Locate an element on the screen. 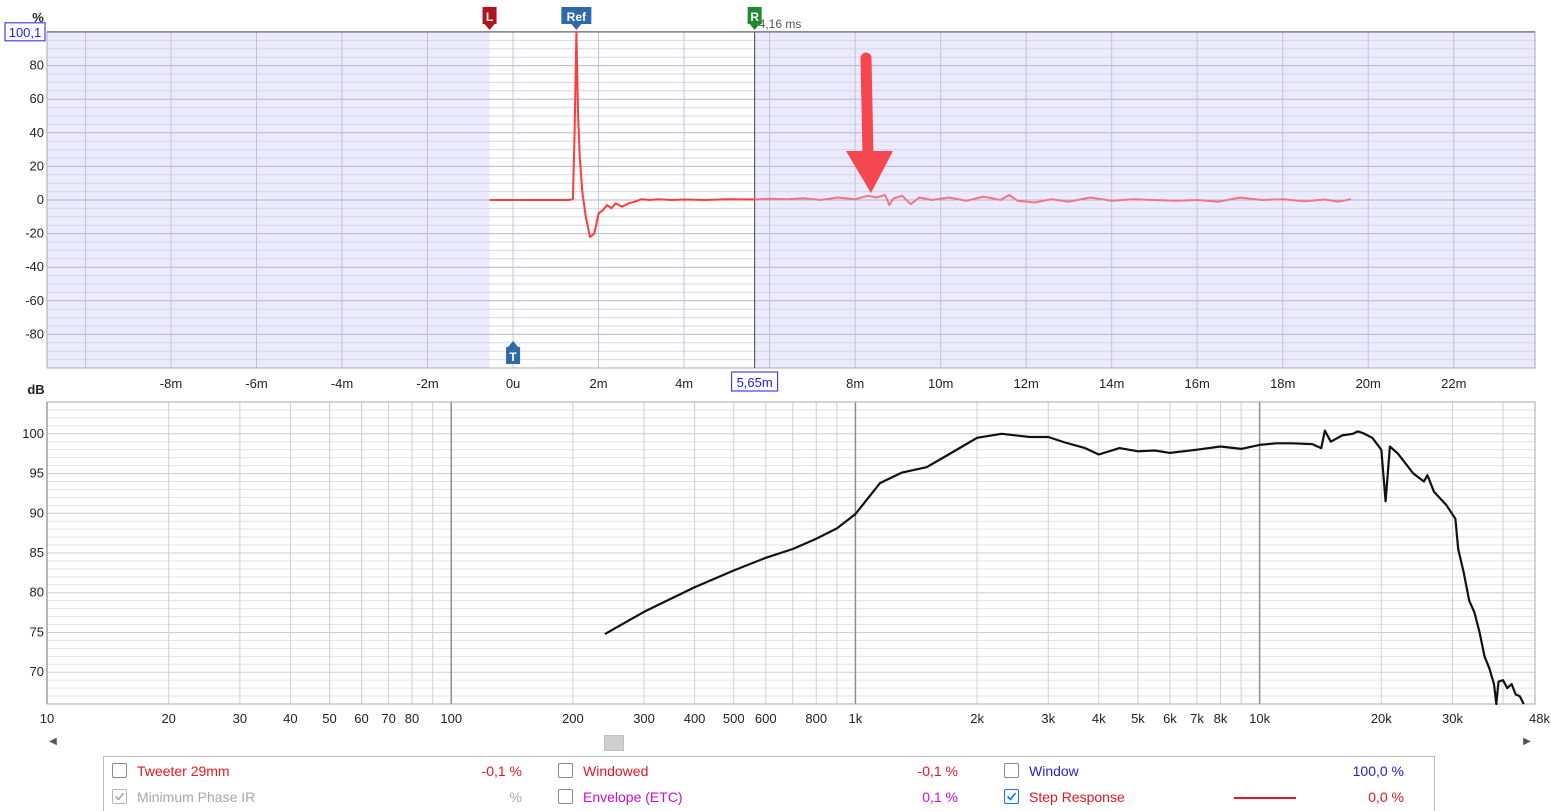 This screenshot has width=1551, height=811. legend-label: Window is located at coordinates (1054, 771).